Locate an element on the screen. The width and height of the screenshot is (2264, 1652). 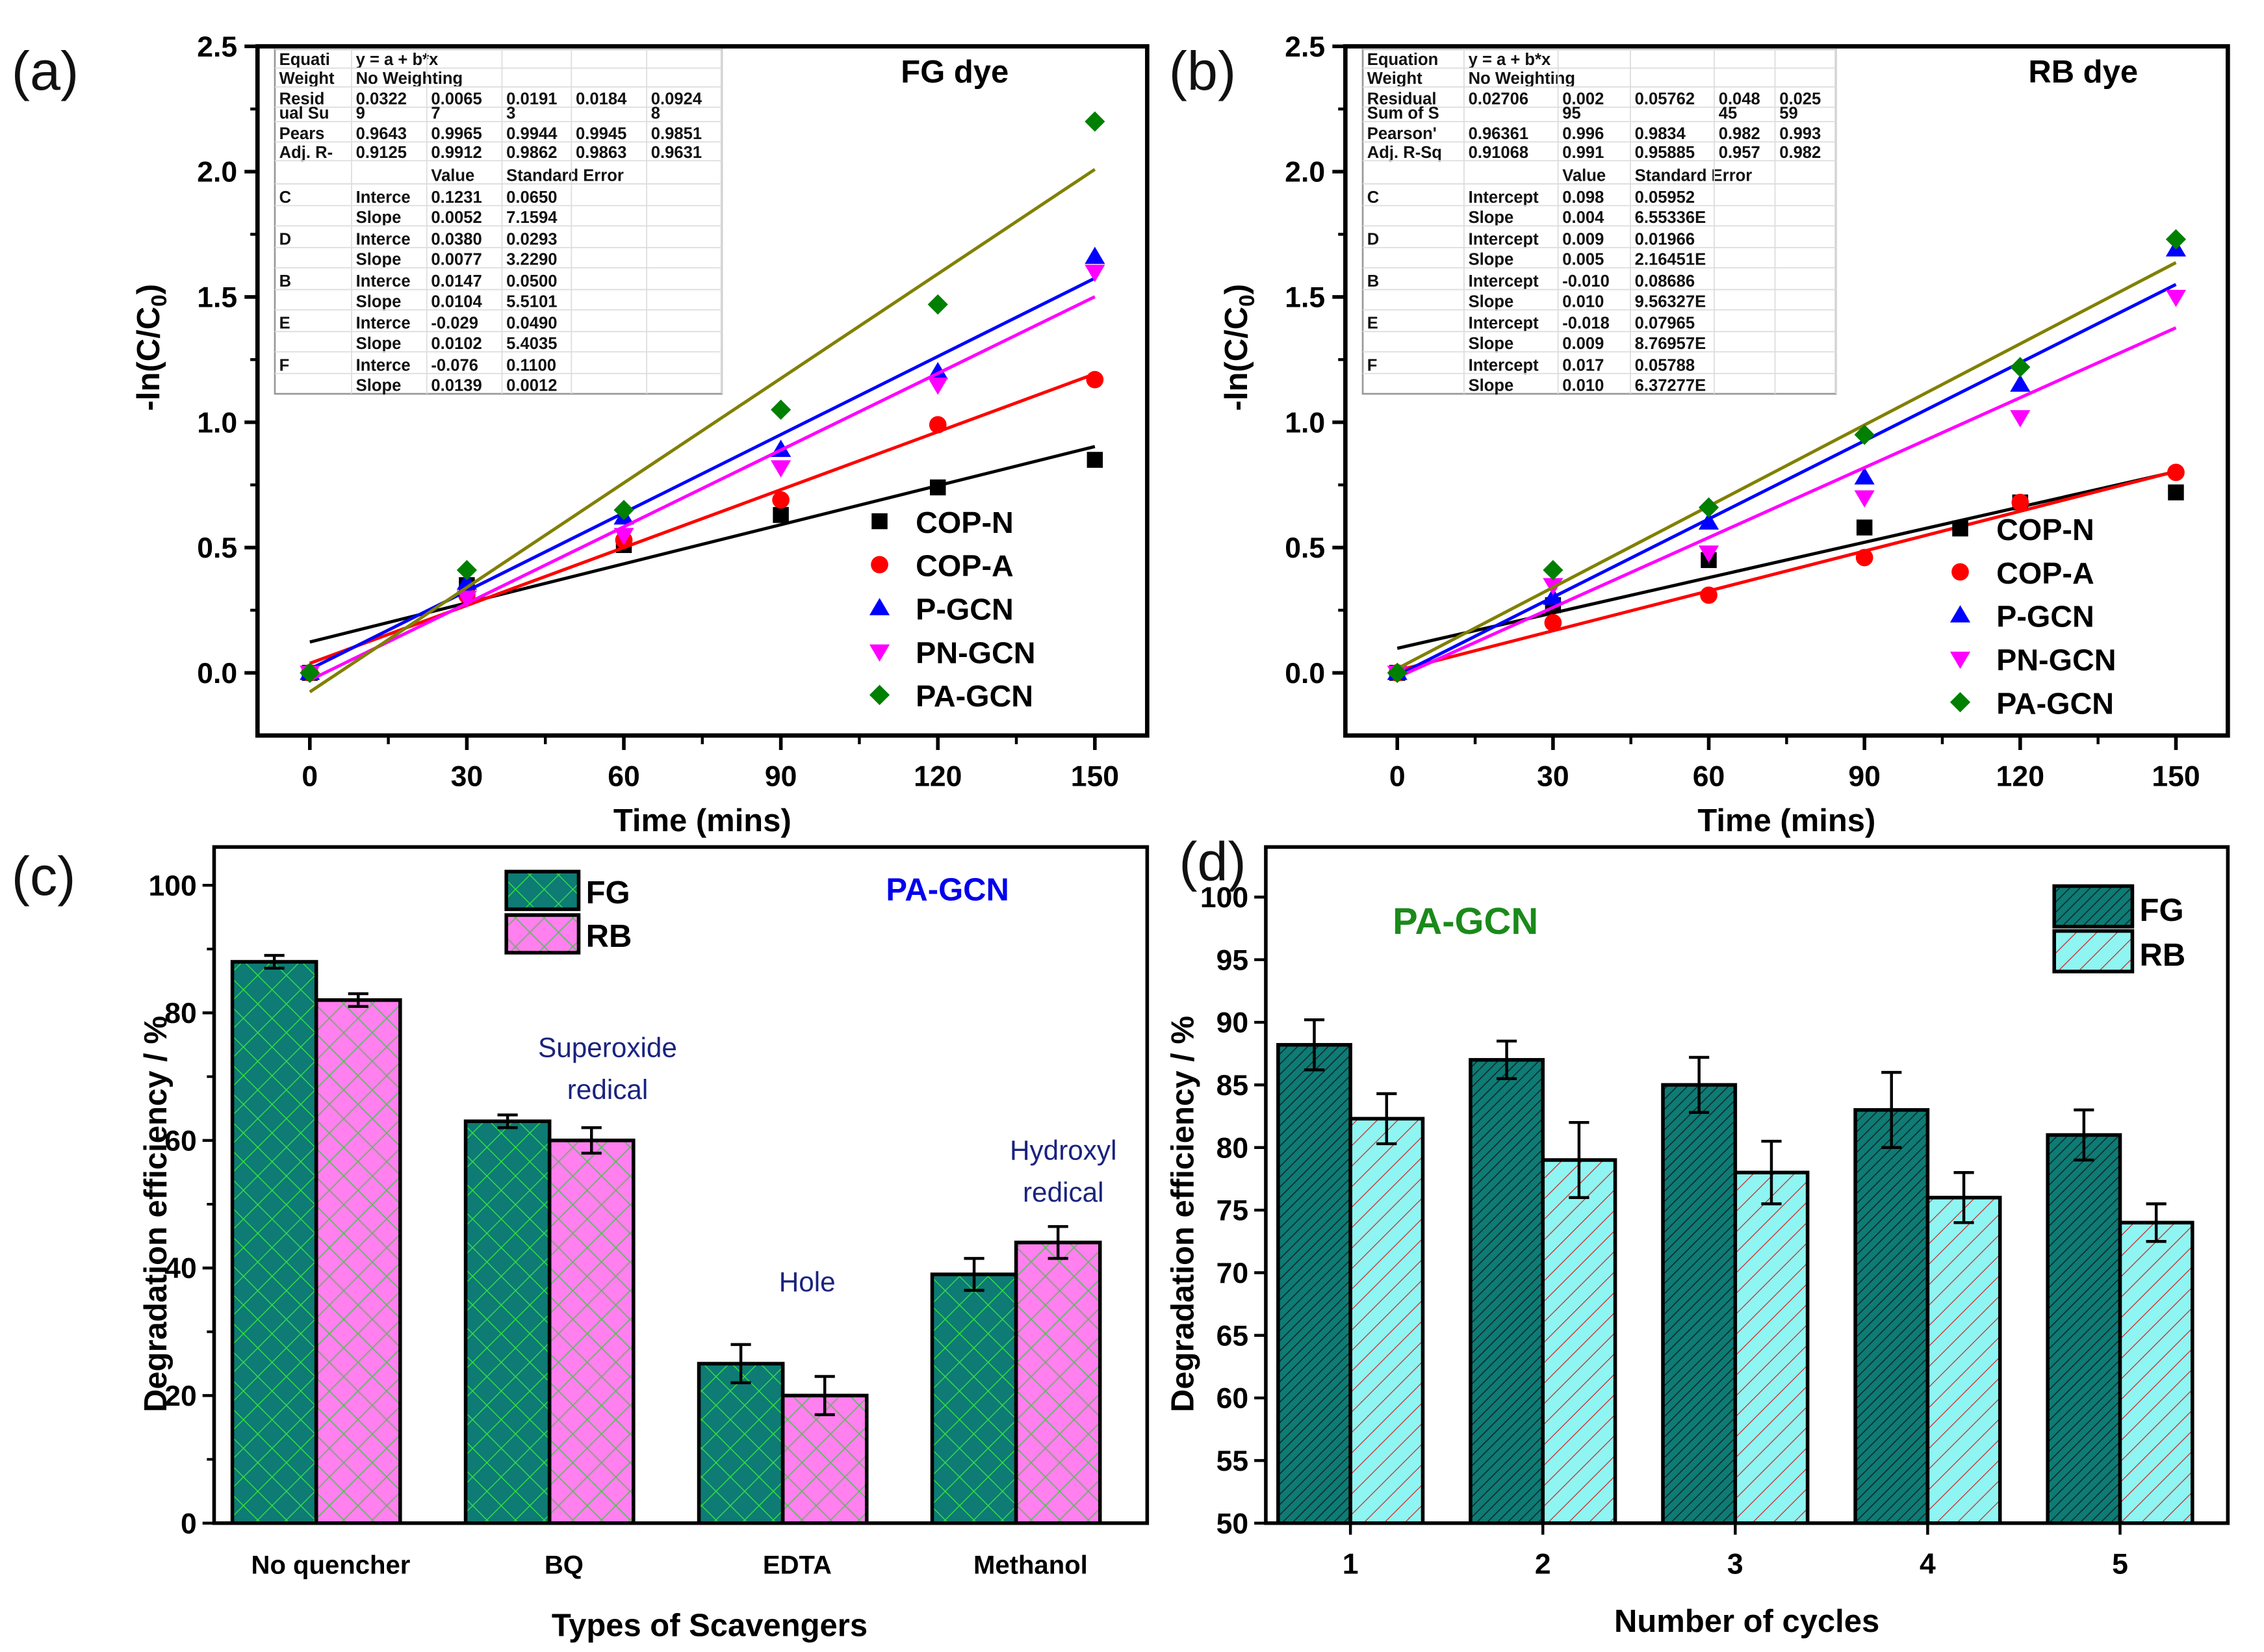
fit-table-cell: 0.982 is located at coordinates (1800, 153).